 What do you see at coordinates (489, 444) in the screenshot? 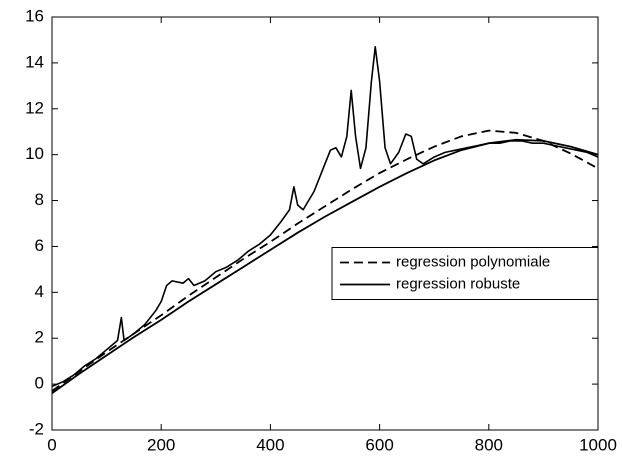
I see `x-tick-label: 800` at bounding box center [489, 444].